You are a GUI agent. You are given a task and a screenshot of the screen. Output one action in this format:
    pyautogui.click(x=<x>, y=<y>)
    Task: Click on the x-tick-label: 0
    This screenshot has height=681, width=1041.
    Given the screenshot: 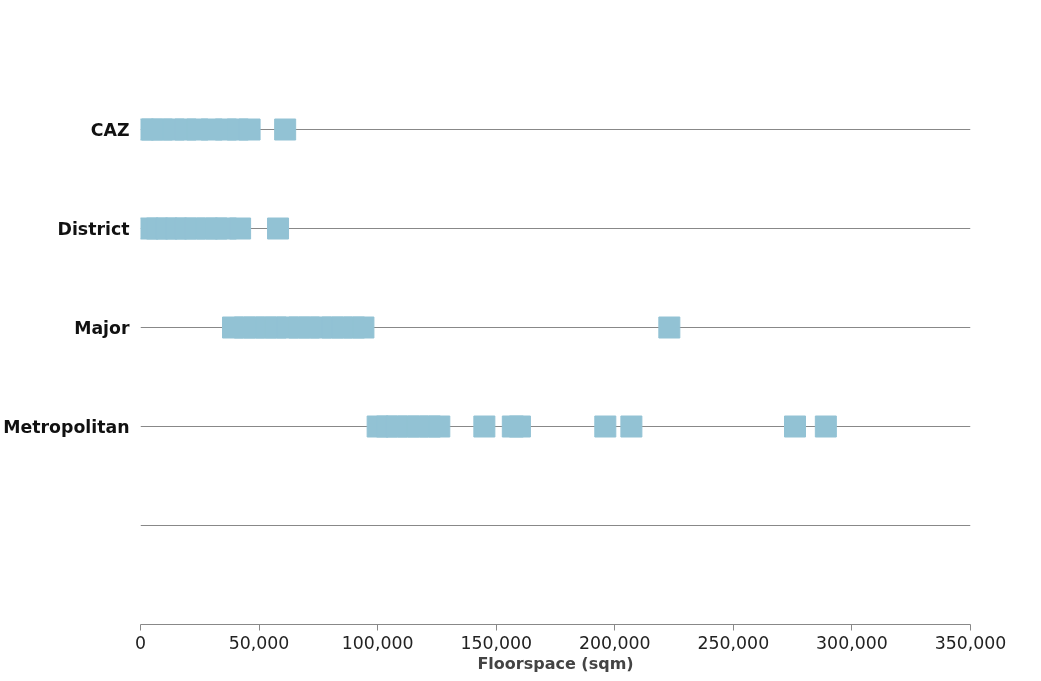 What is the action you would take?
    pyautogui.click(x=140, y=642)
    